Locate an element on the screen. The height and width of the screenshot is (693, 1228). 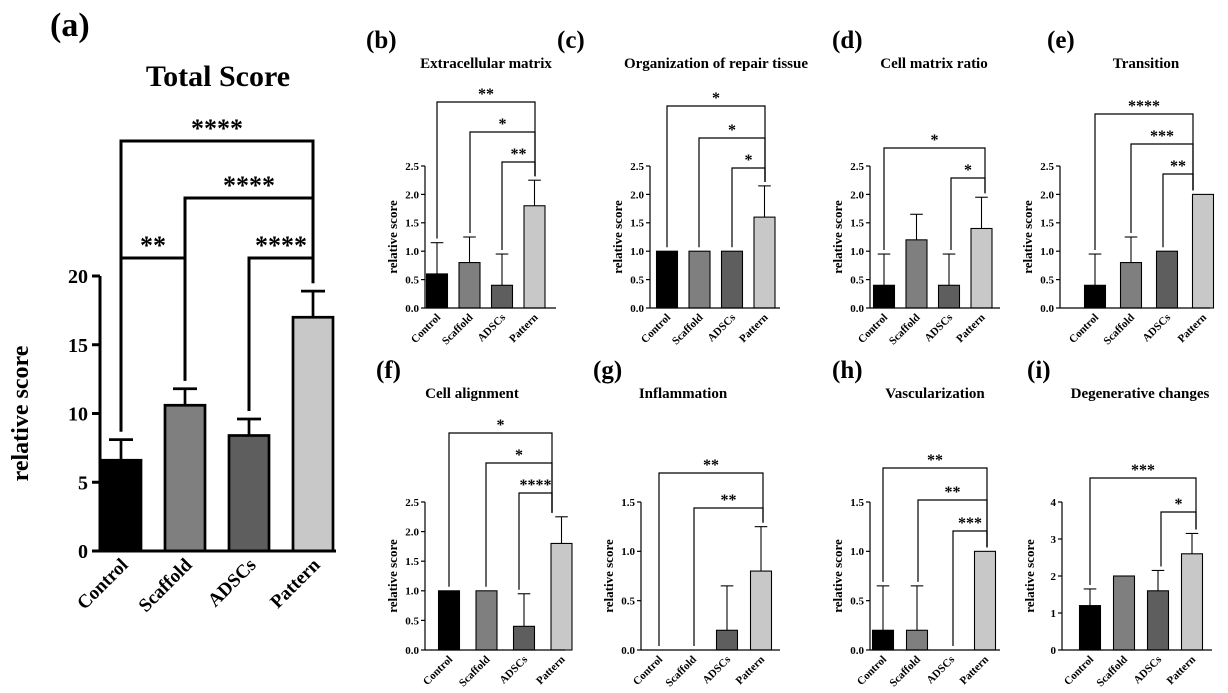
chart-title: Organization of repair tissue is located at coordinates (716, 64).